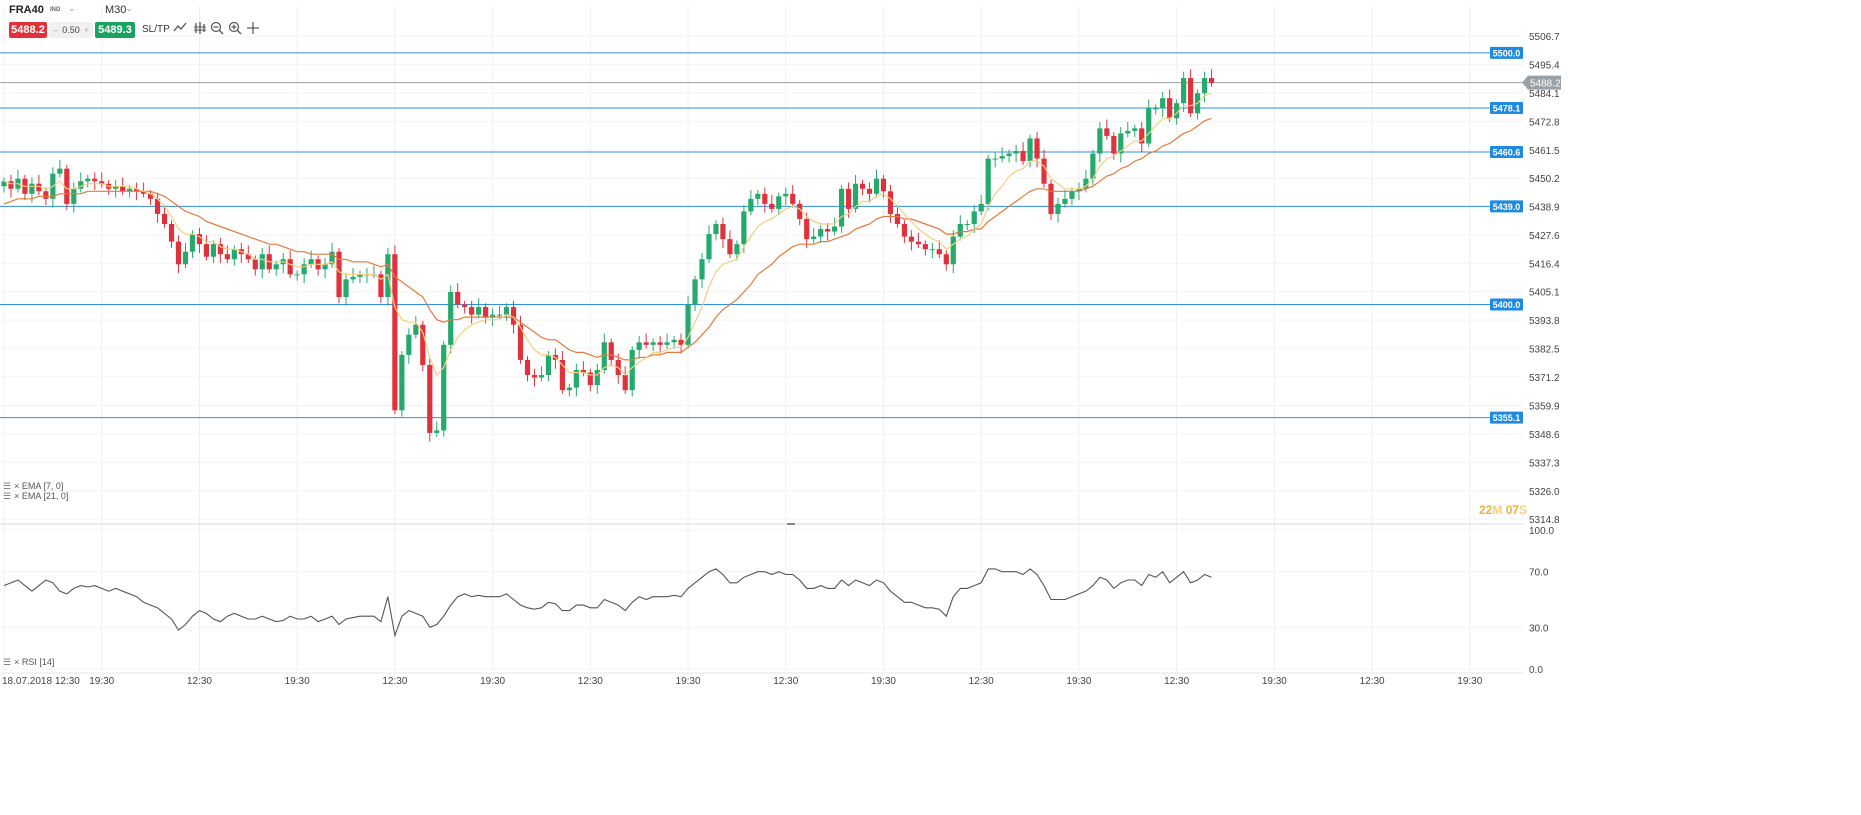 The width and height of the screenshot is (1861, 815). What do you see at coordinates (28, 662) in the screenshot?
I see `rsi-legend: ☰ × RSI [14]` at bounding box center [28, 662].